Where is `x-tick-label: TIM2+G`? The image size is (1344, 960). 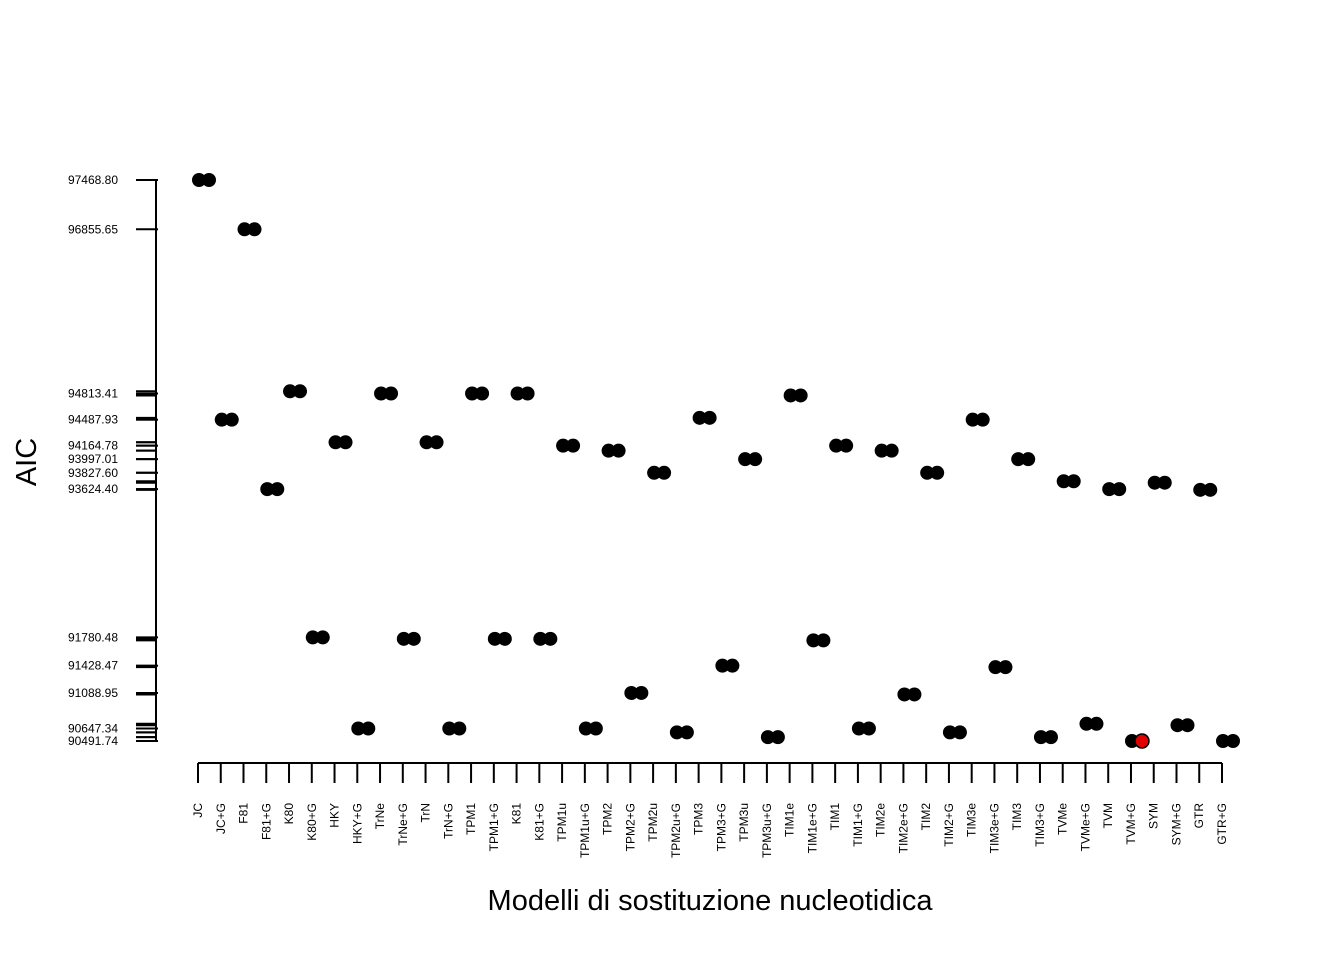
x-tick-label: TIM2+G is located at coordinates (949, 825).